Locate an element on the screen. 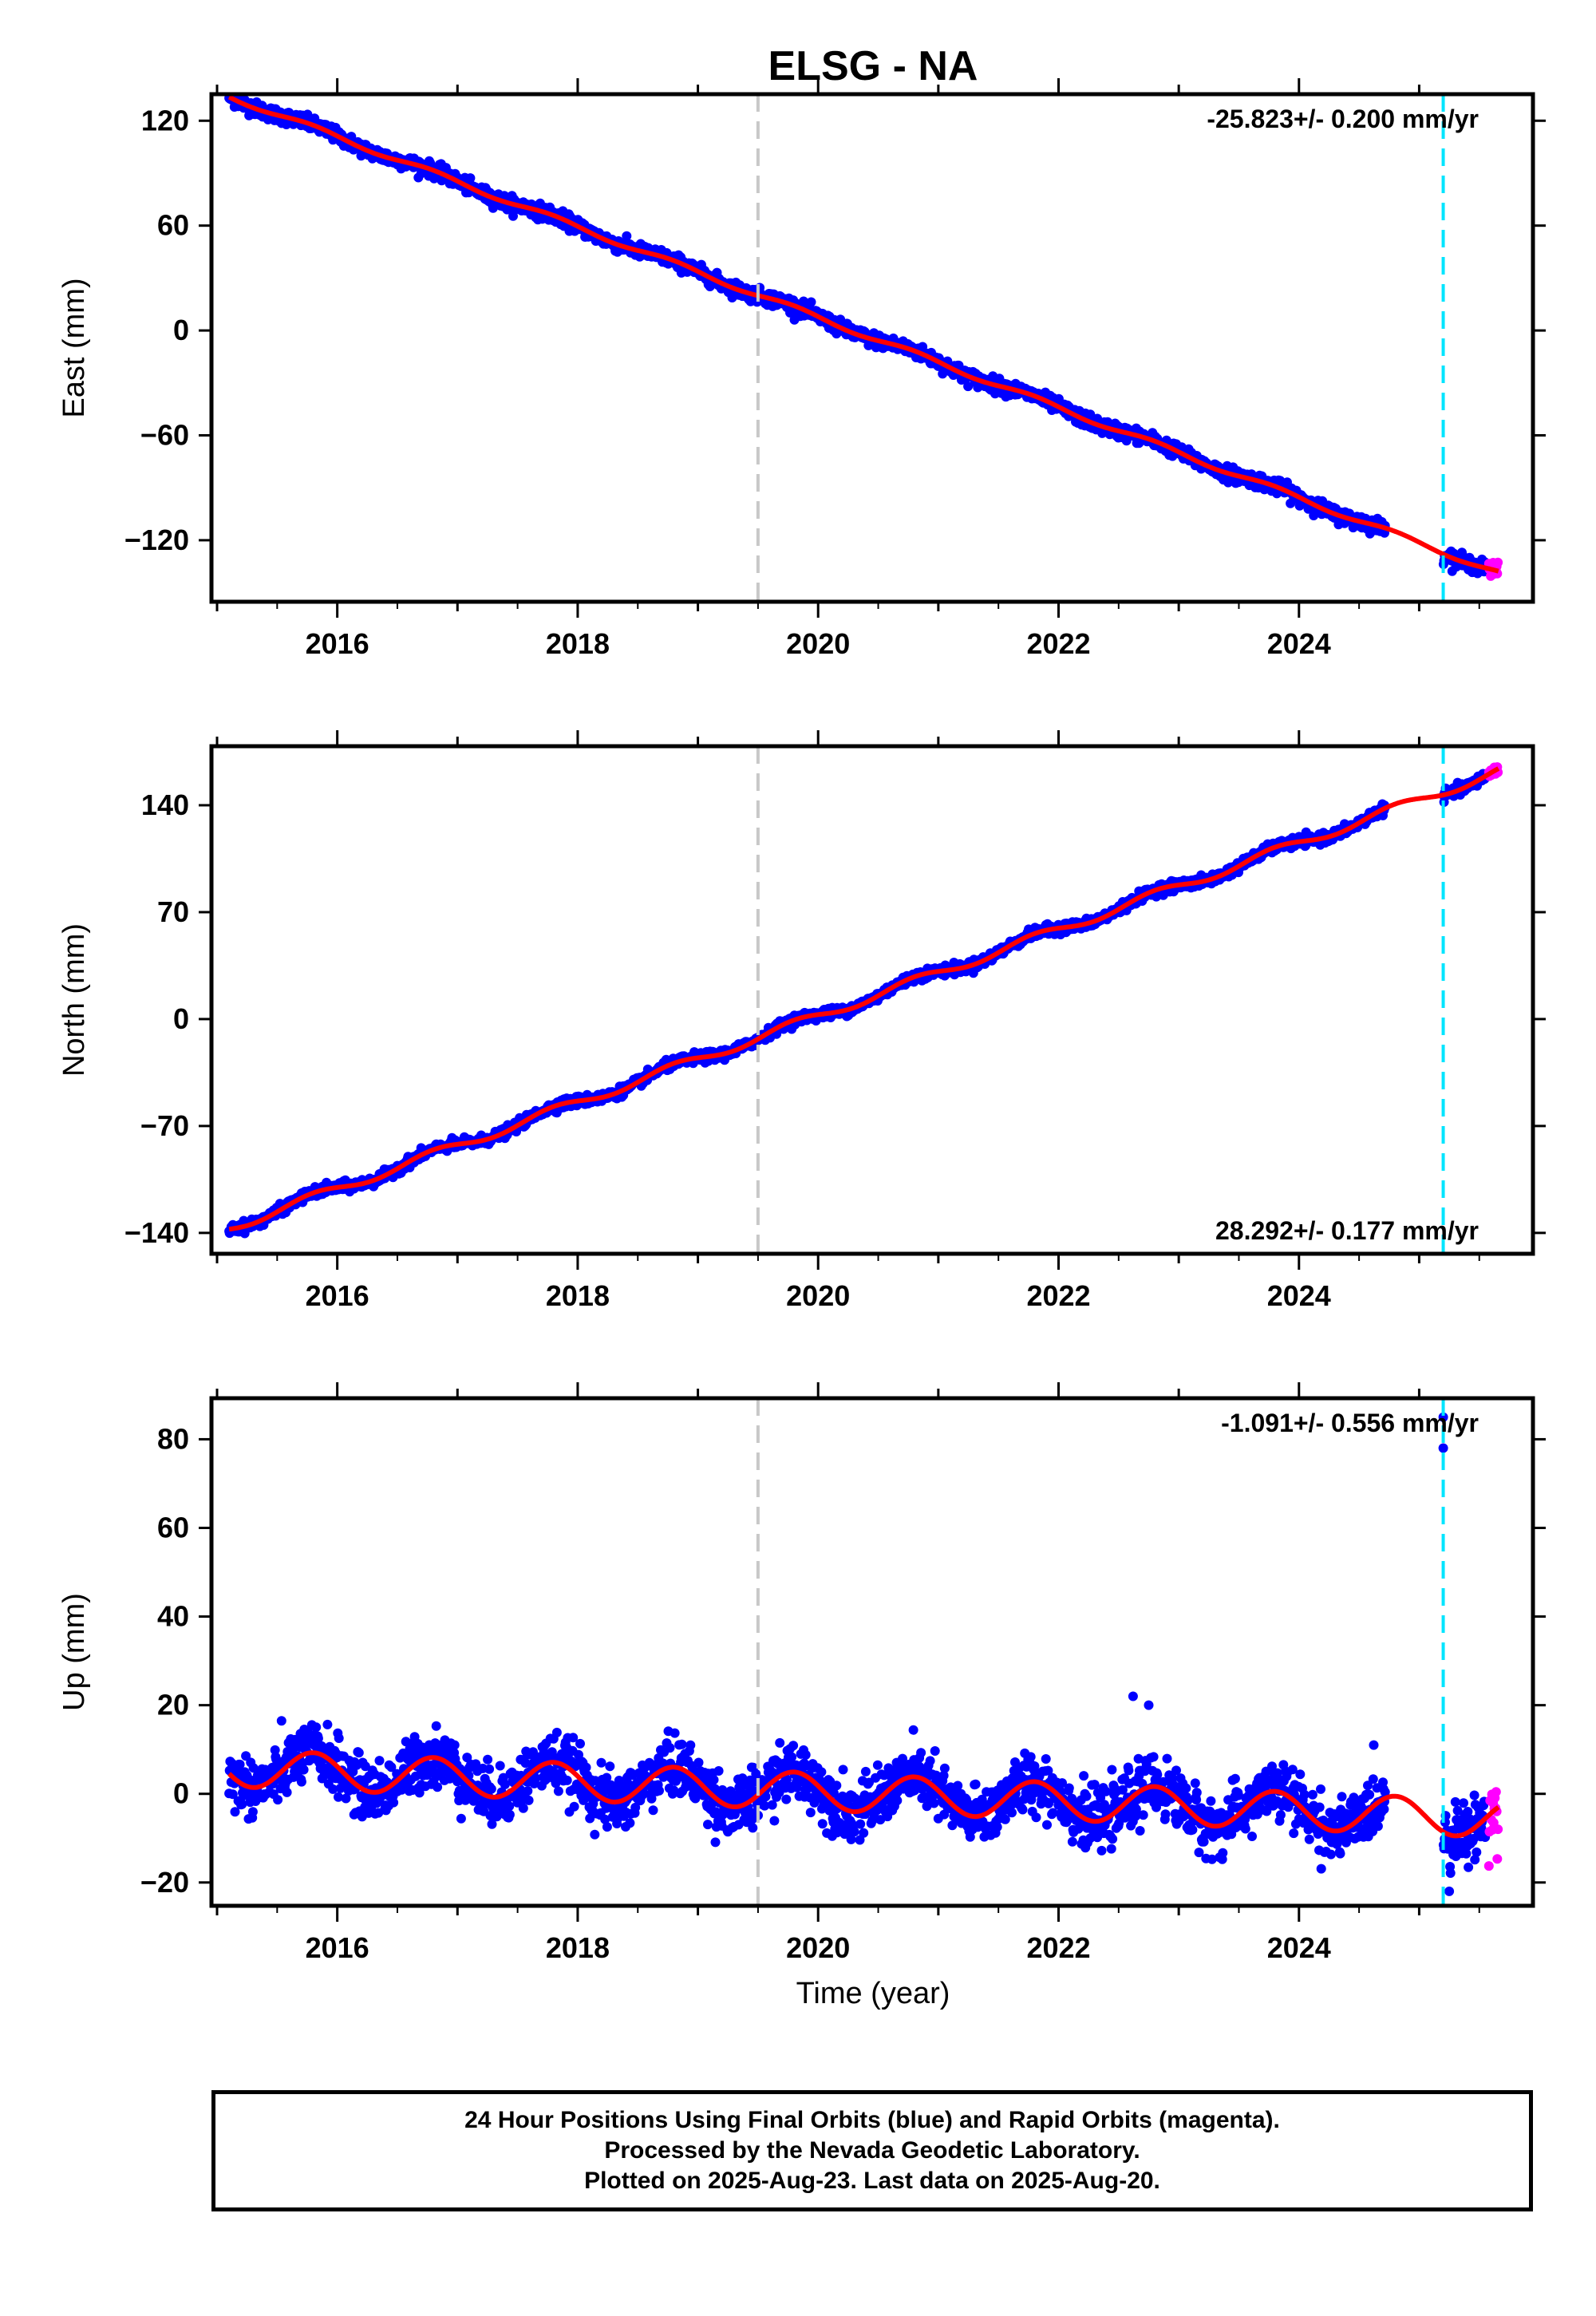 This screenshot has width=1596, height=2316. y-tick-label: −140 is located at coordinates (156, 1232).